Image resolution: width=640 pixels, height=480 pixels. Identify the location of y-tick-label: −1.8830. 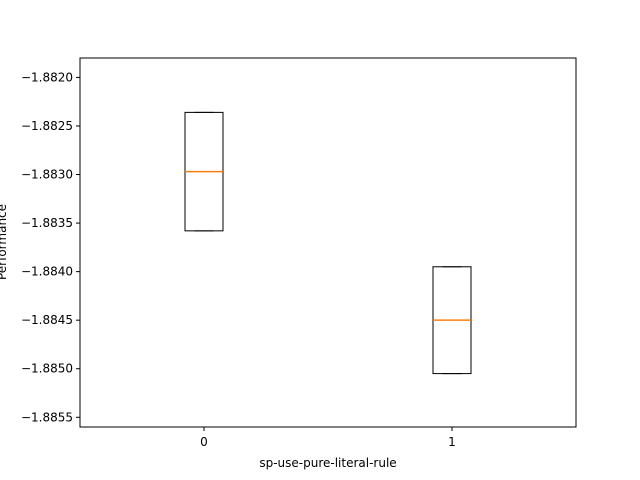
(47, 175).